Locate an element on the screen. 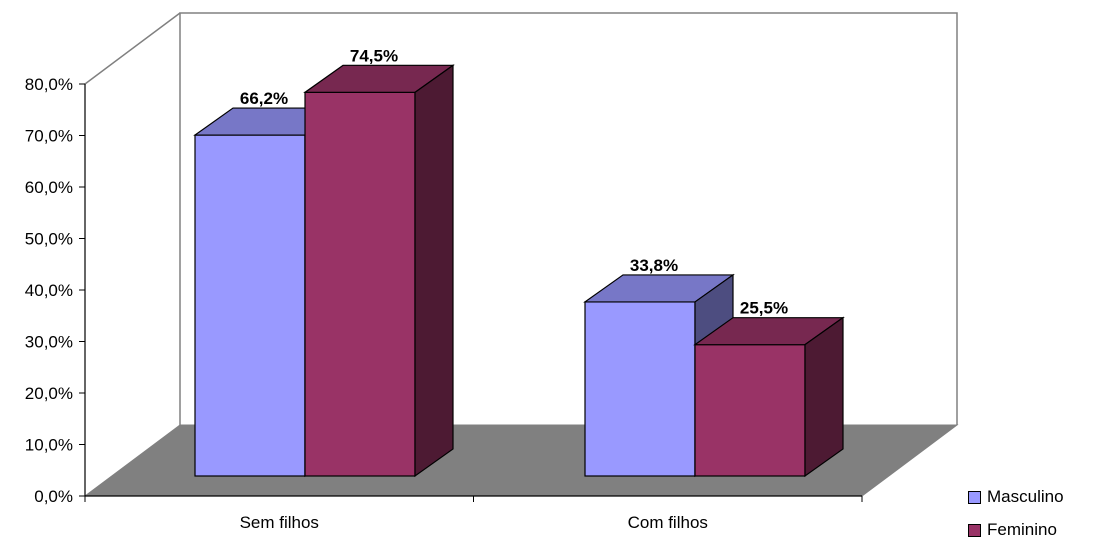 The width and height of the screenshot is (1094, 555). legend-swatch-masculino is located at coordinates (974, 497).